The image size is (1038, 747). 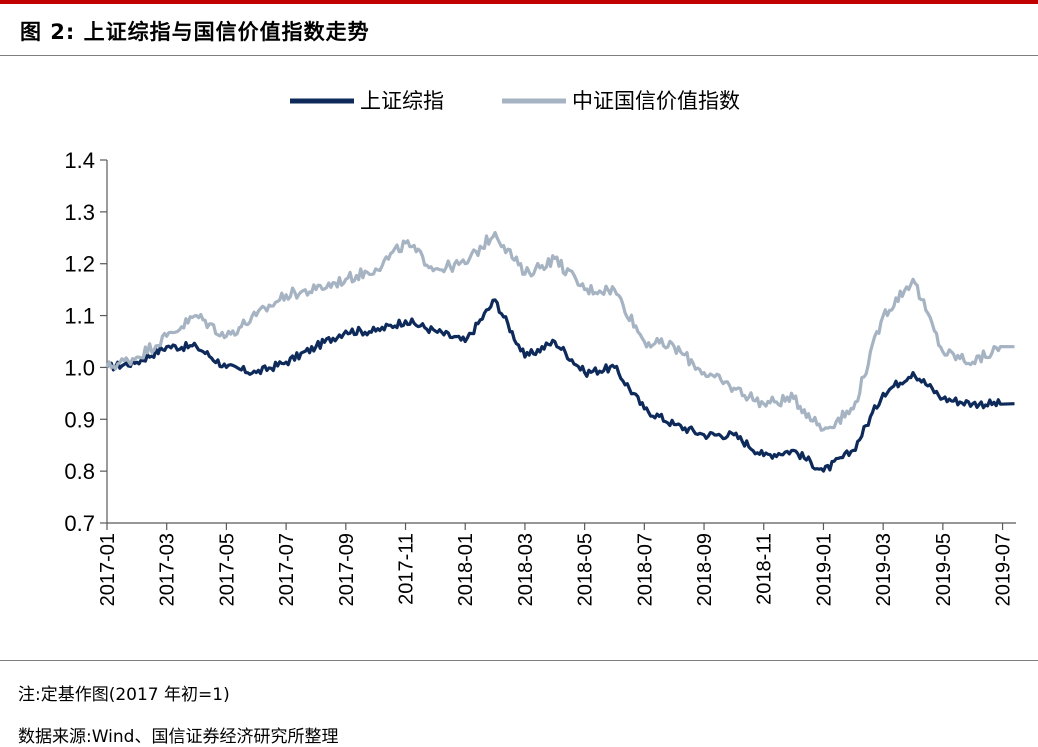 What do you see at coordinates (519, 55) in the screenshot?
I see `header-divider` at bounding box center [519, 55].